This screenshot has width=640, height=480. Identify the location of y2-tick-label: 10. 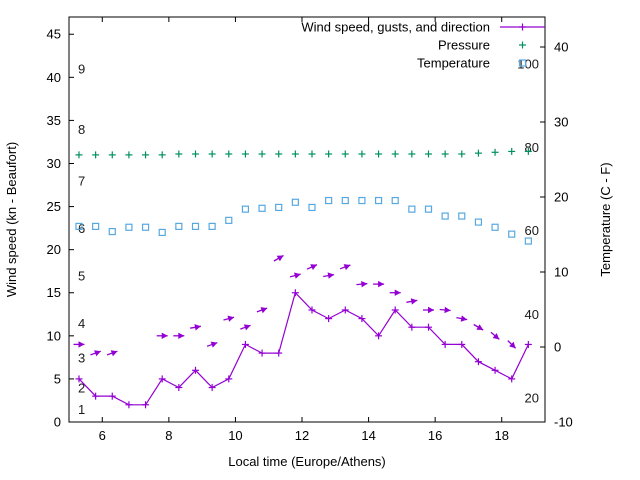
(561, 272).